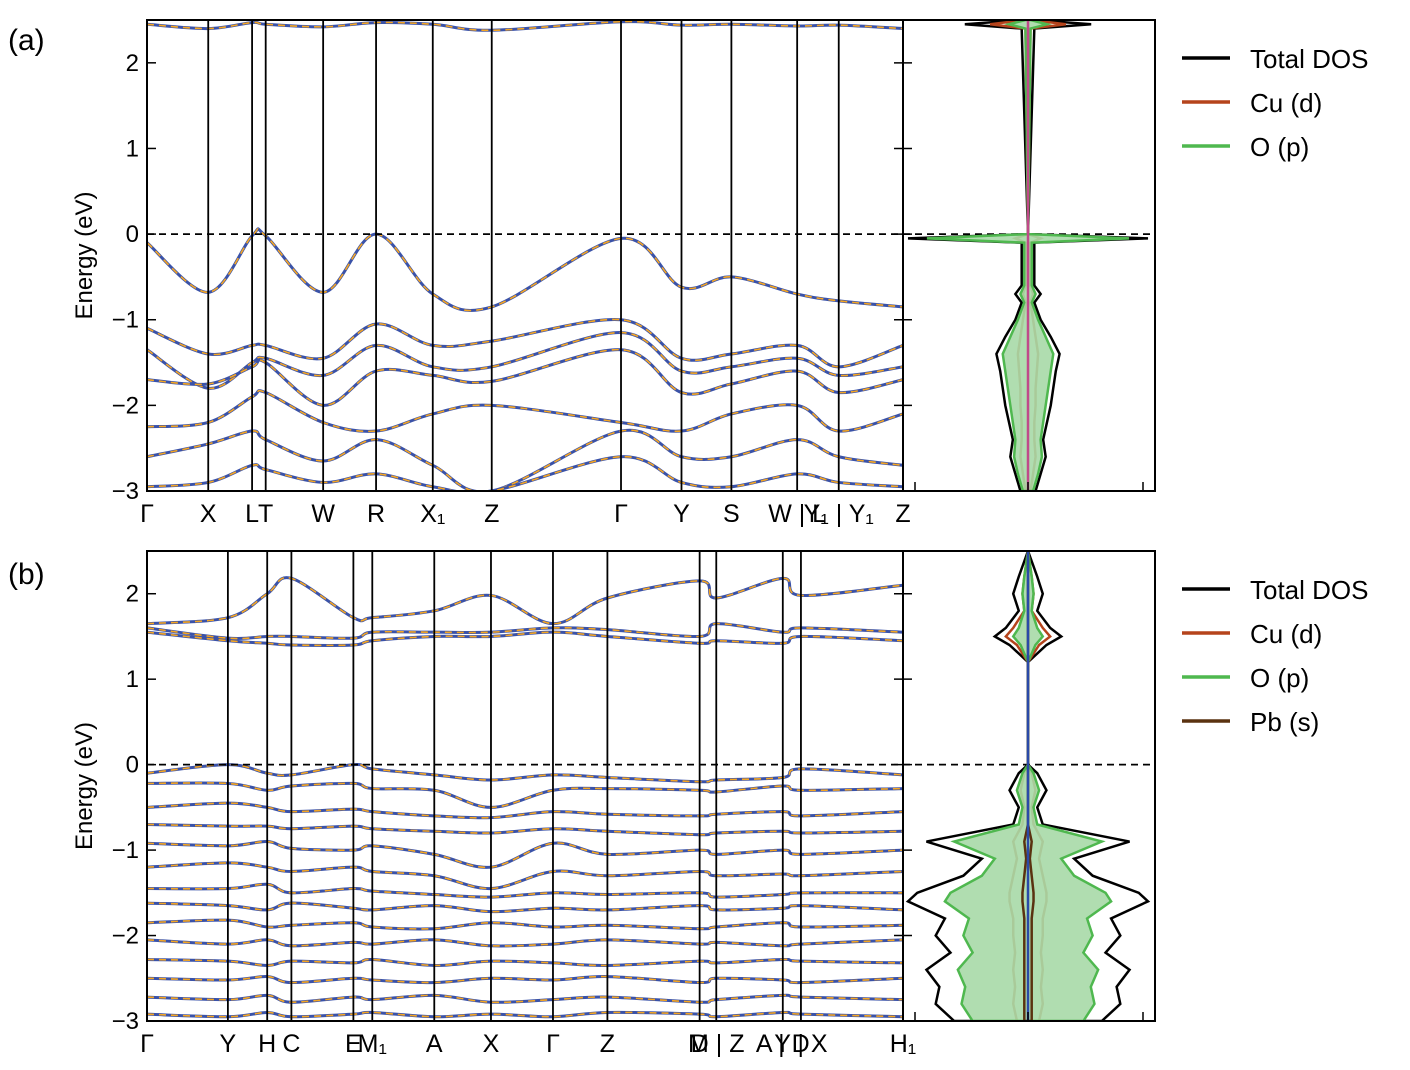  What do you see at coordinates (434, 1044) in the screenshot?
I see `kpoint-label: A` at bounding box center [434, 1044].